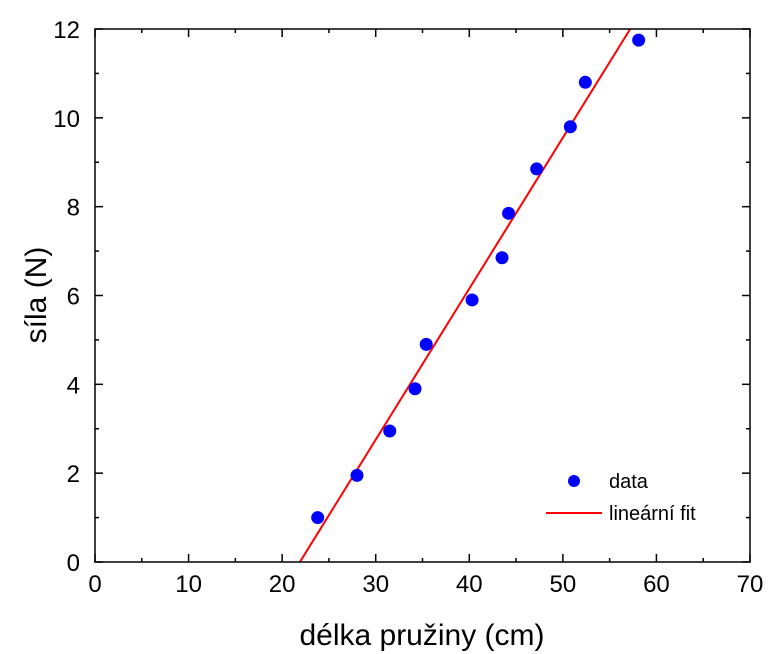  Describe the element at coordinates (73, 385) in the screenshot. I see `y-tick-label: 4` at that location.